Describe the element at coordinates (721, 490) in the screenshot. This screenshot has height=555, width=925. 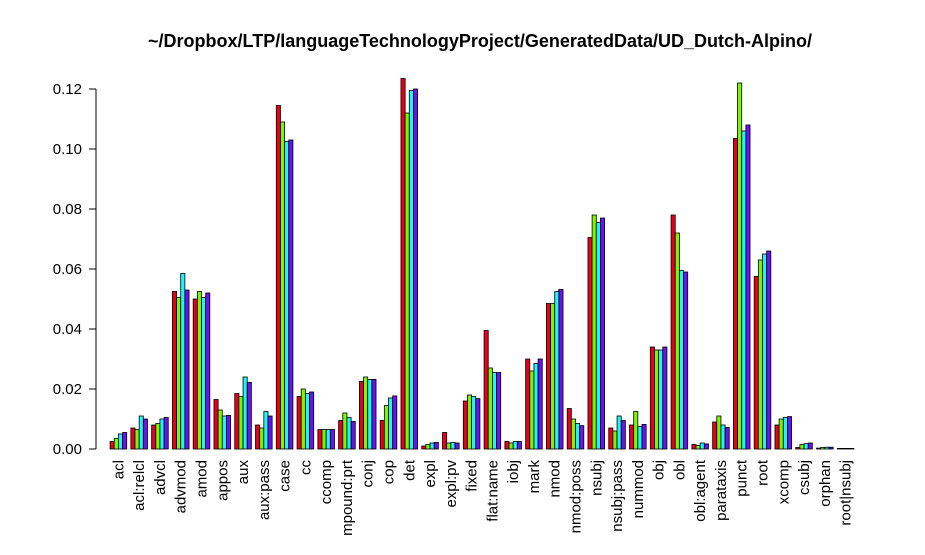
I see `x-tick-label: parataxis` at that location.